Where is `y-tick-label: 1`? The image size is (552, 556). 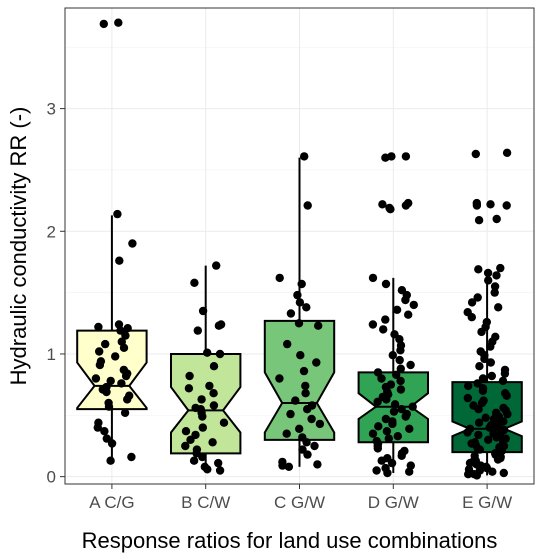
y-tick-label: 1 is located at coordinates (51, 354).